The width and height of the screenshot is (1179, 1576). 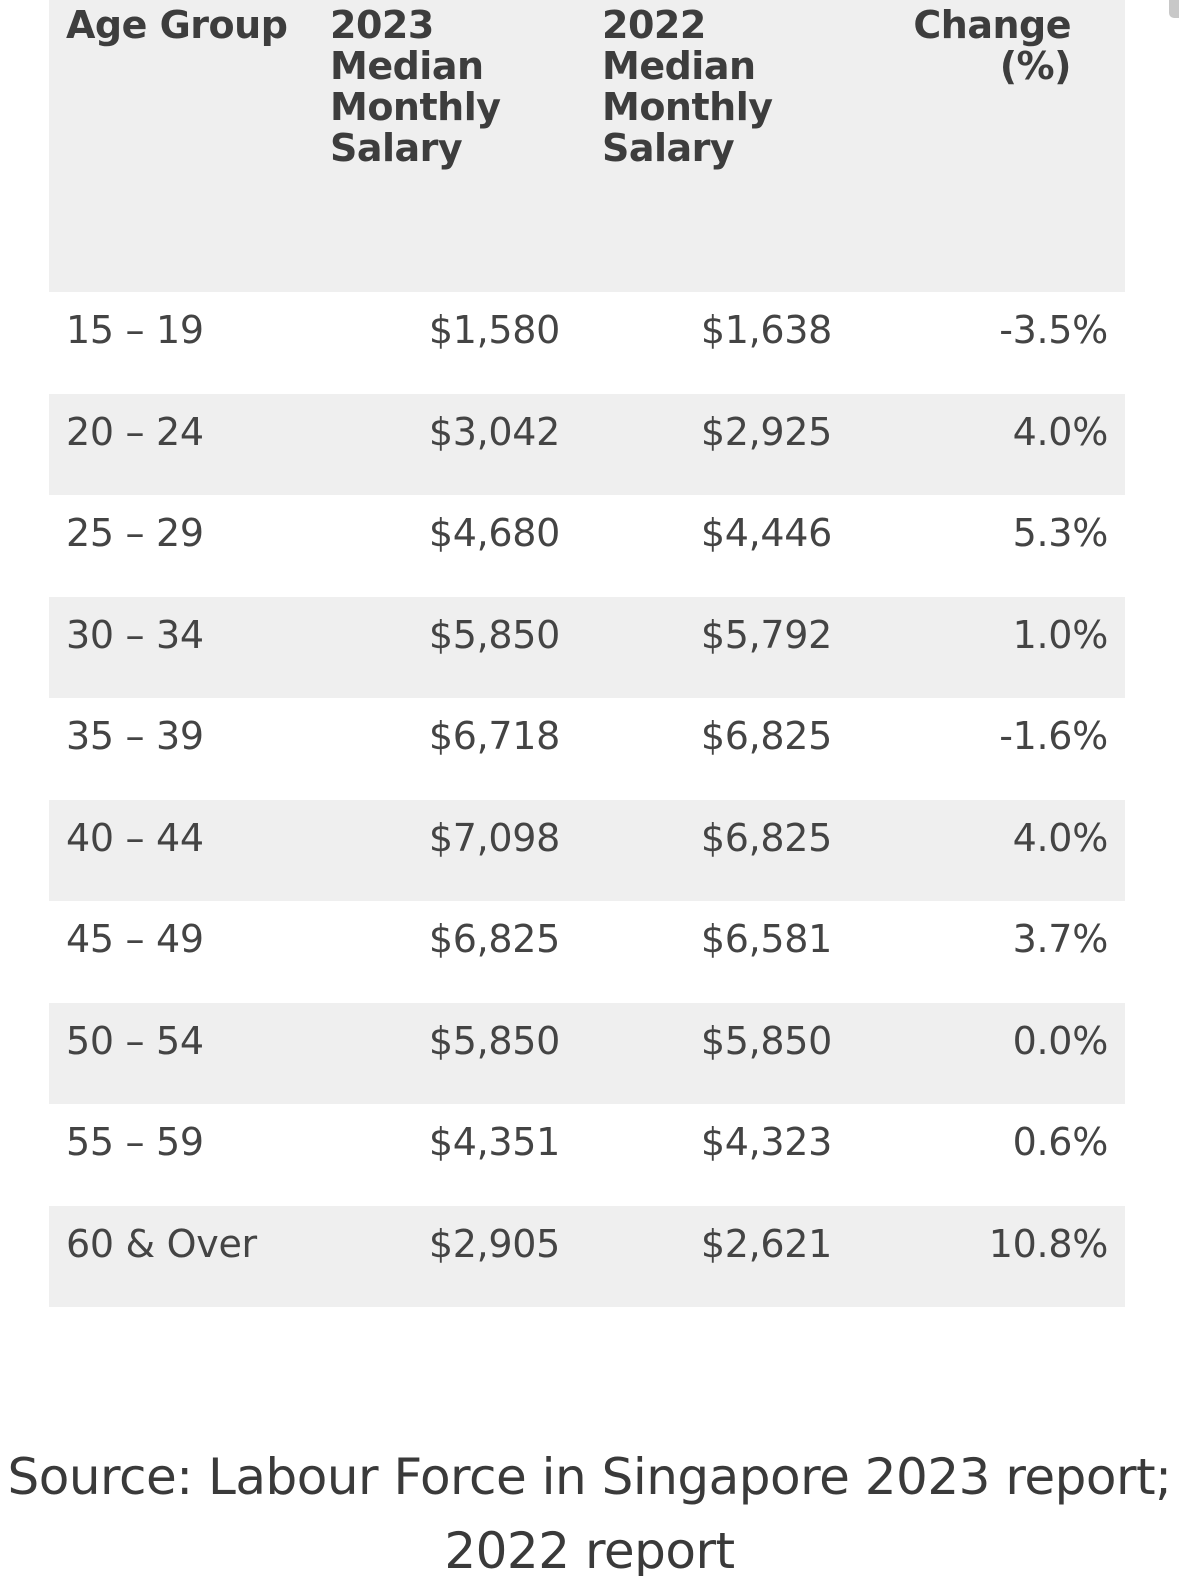 I want to click on table-row: 55 – 59 $4,351 $4,323 0.6%, so click(x=587, y=1155).